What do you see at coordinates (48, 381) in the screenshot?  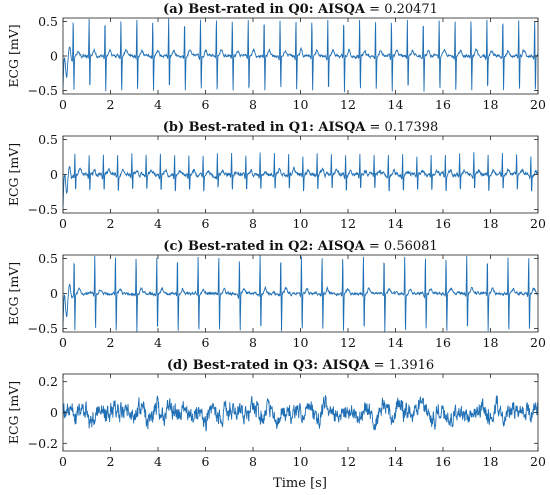 I see `y-tick-label: 0.2` at bounding box center [48, 381].